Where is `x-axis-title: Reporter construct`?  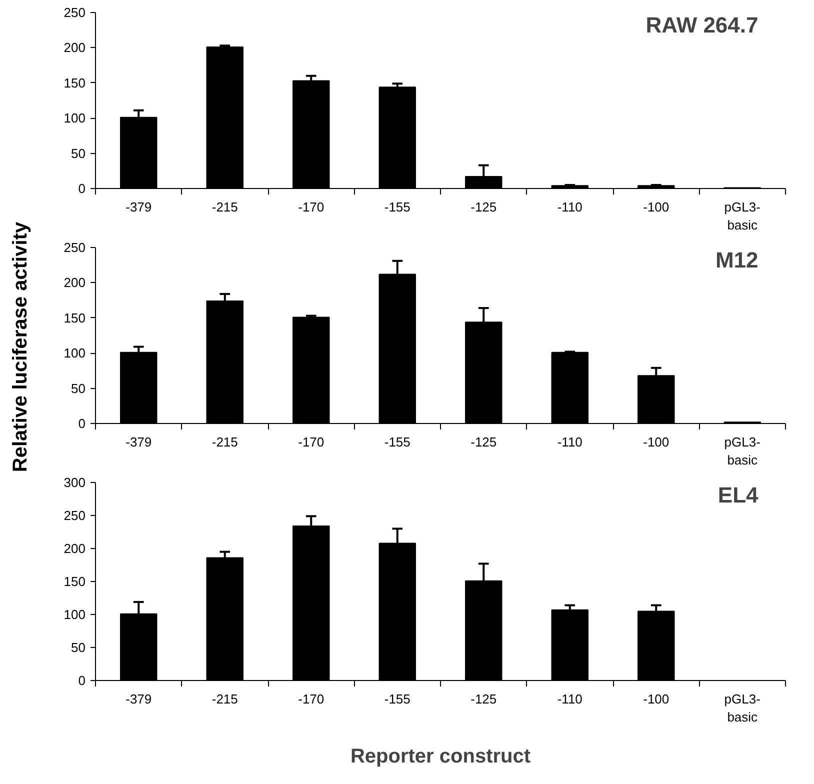 x-axis-title: Reporter construct is located at coordinates (440, 757).